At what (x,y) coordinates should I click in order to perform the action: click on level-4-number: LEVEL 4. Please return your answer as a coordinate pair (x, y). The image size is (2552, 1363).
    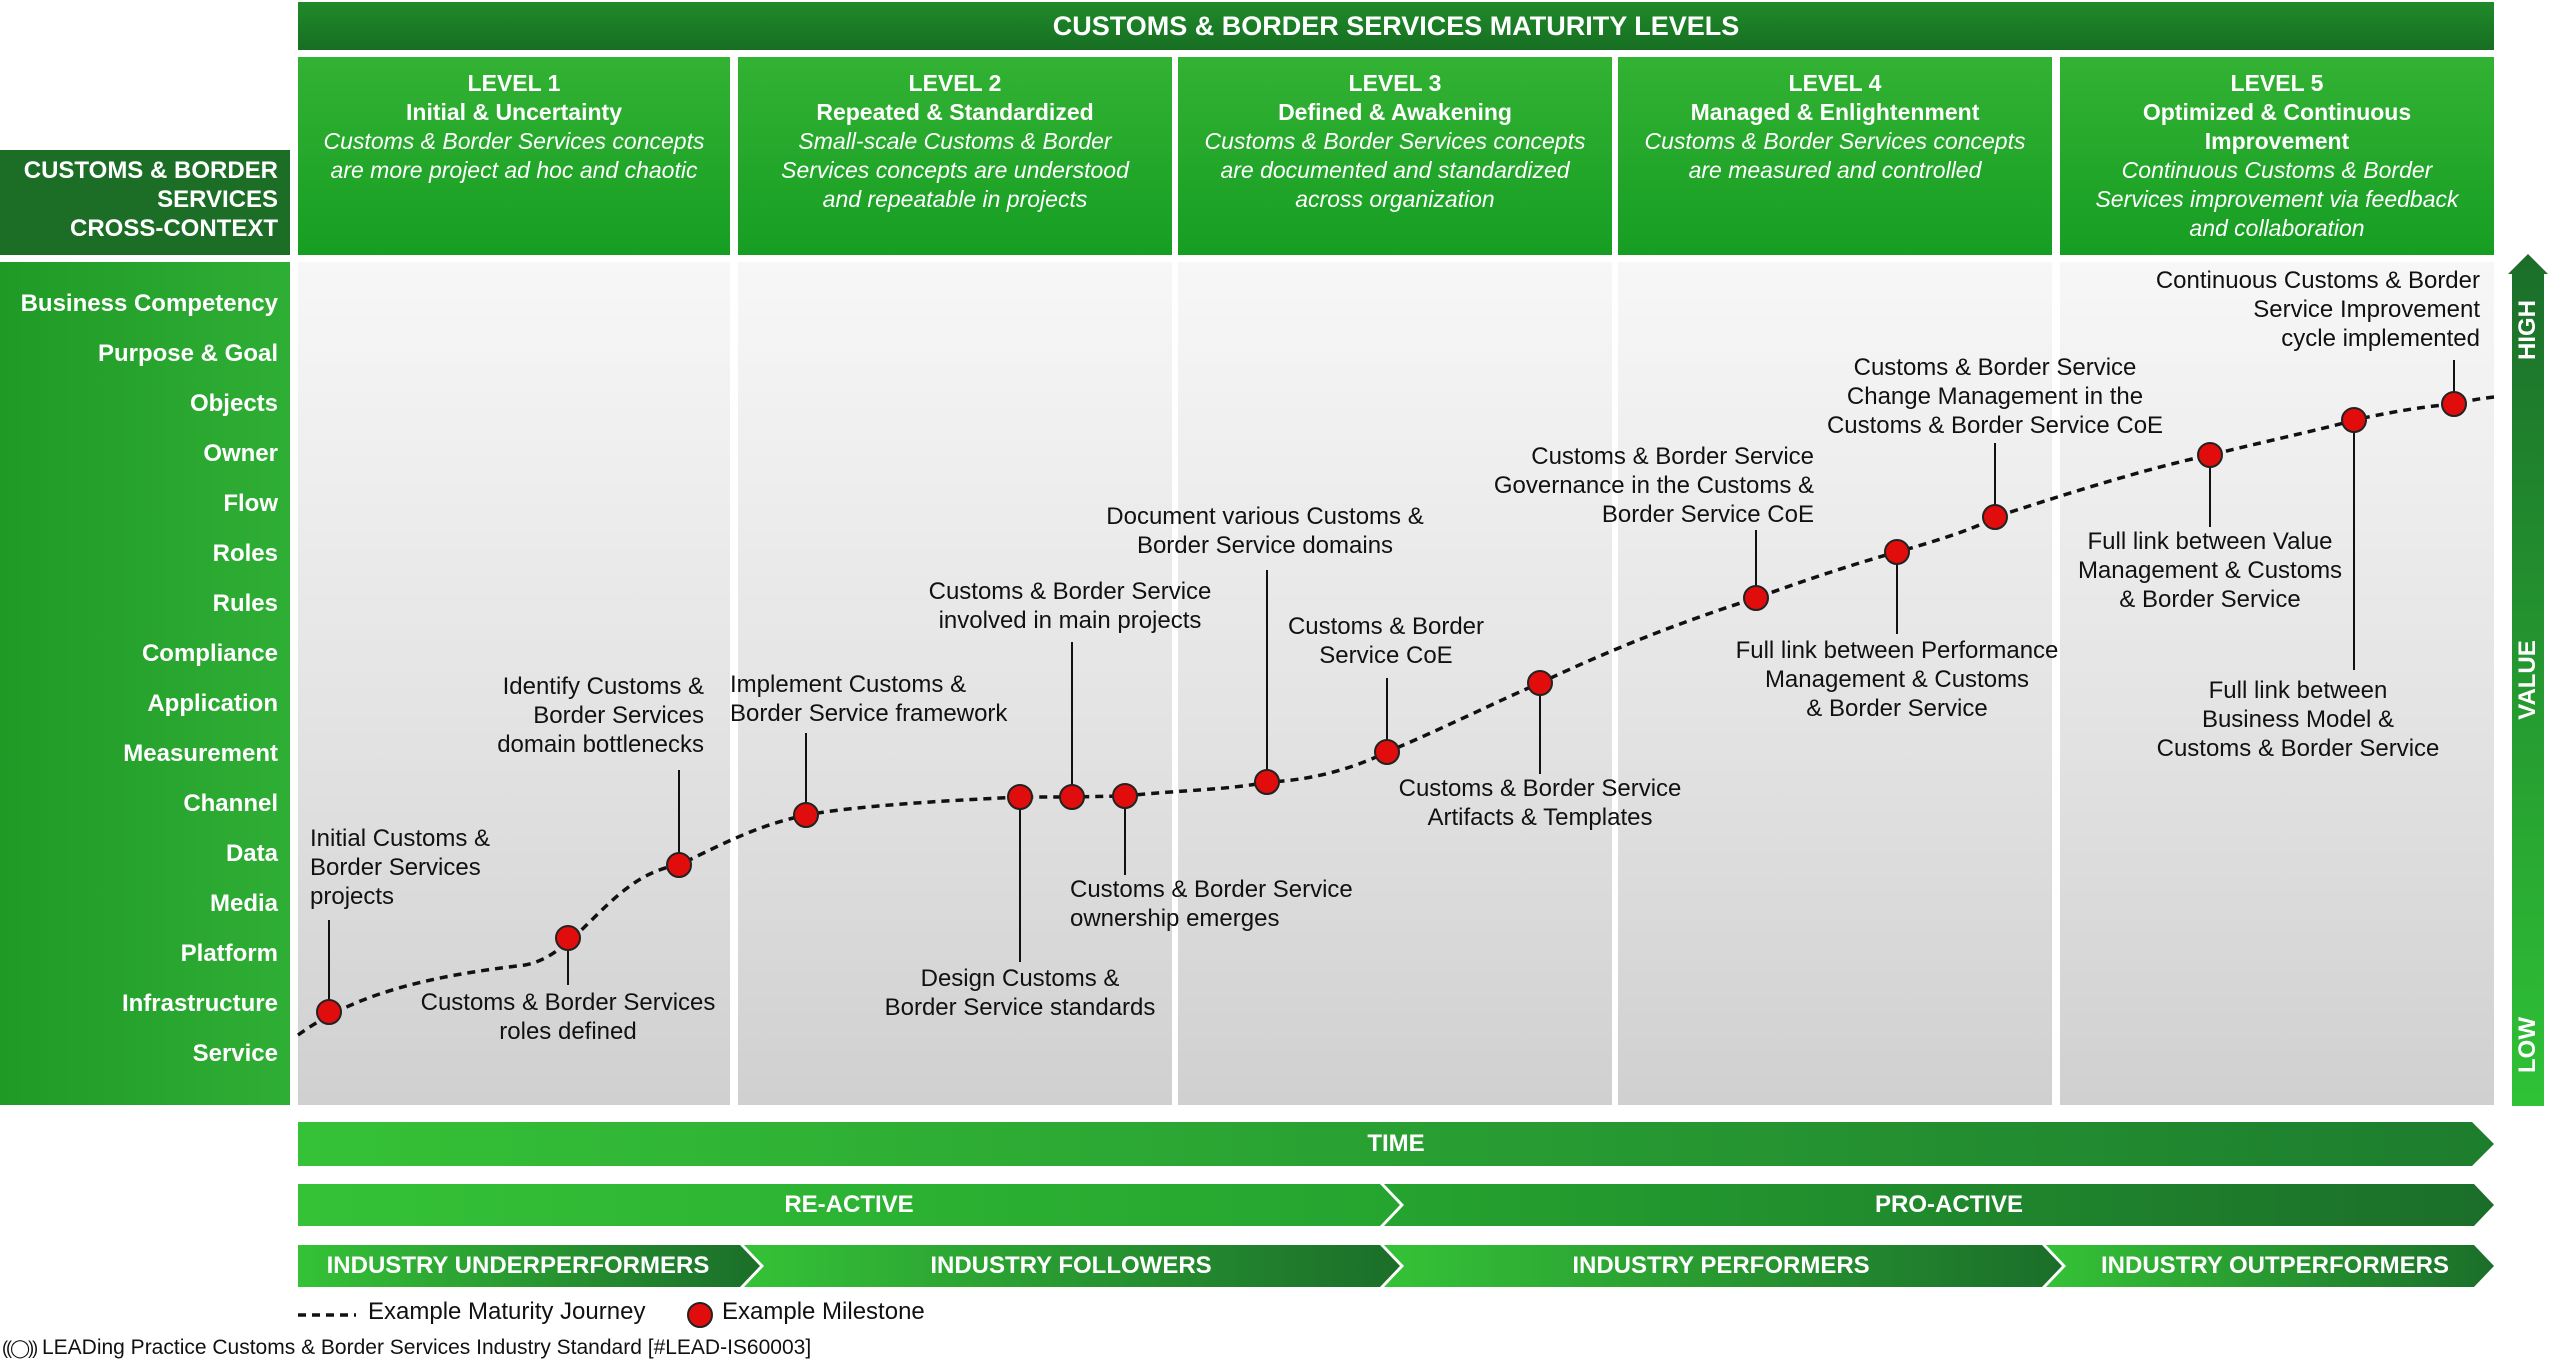
    Looking at the image, I should click on (1835, 83).